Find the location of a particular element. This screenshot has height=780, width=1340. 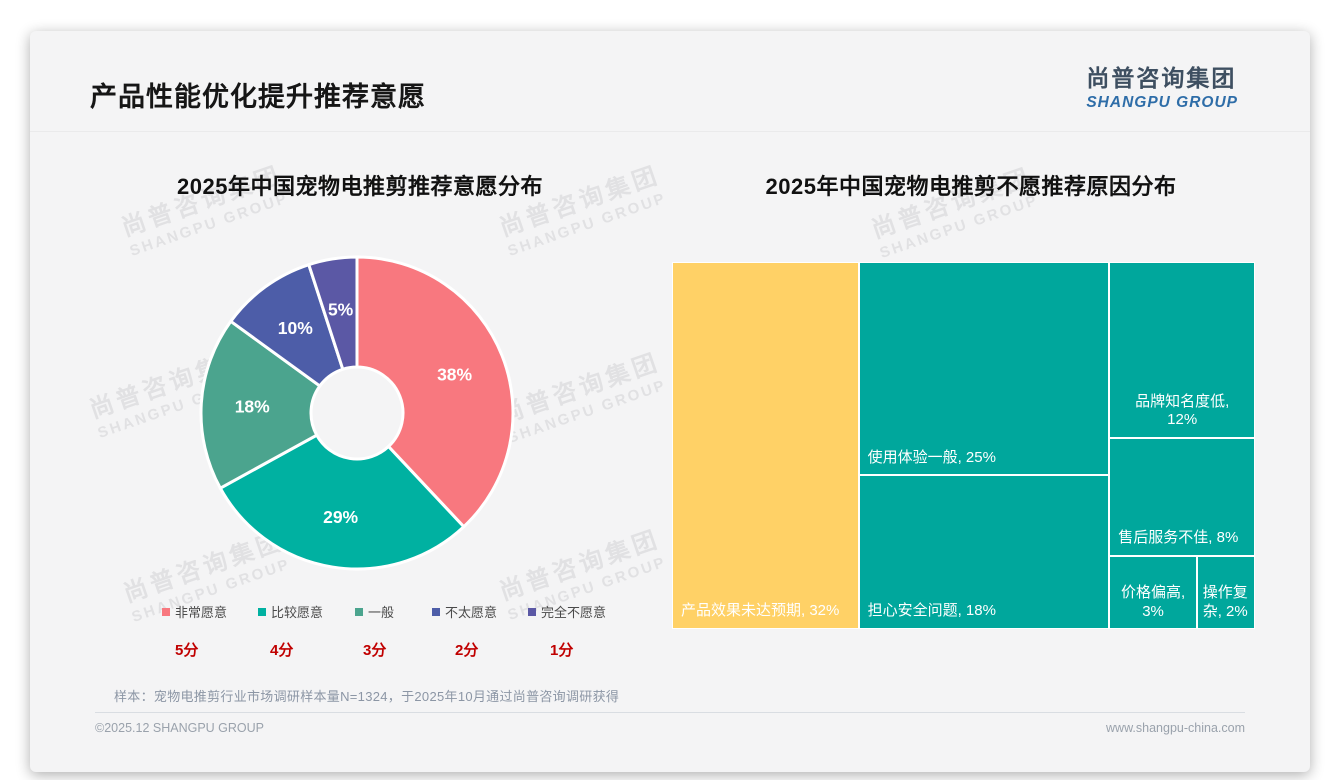

pie-slice-label-1: 29% is located at coordinates (340, 517).